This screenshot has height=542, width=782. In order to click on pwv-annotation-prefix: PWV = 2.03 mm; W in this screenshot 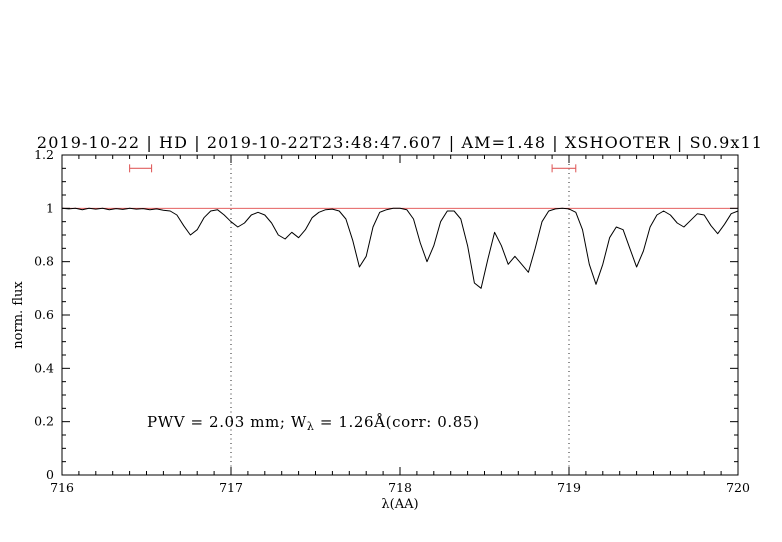, I will do `click(227, 422)`.